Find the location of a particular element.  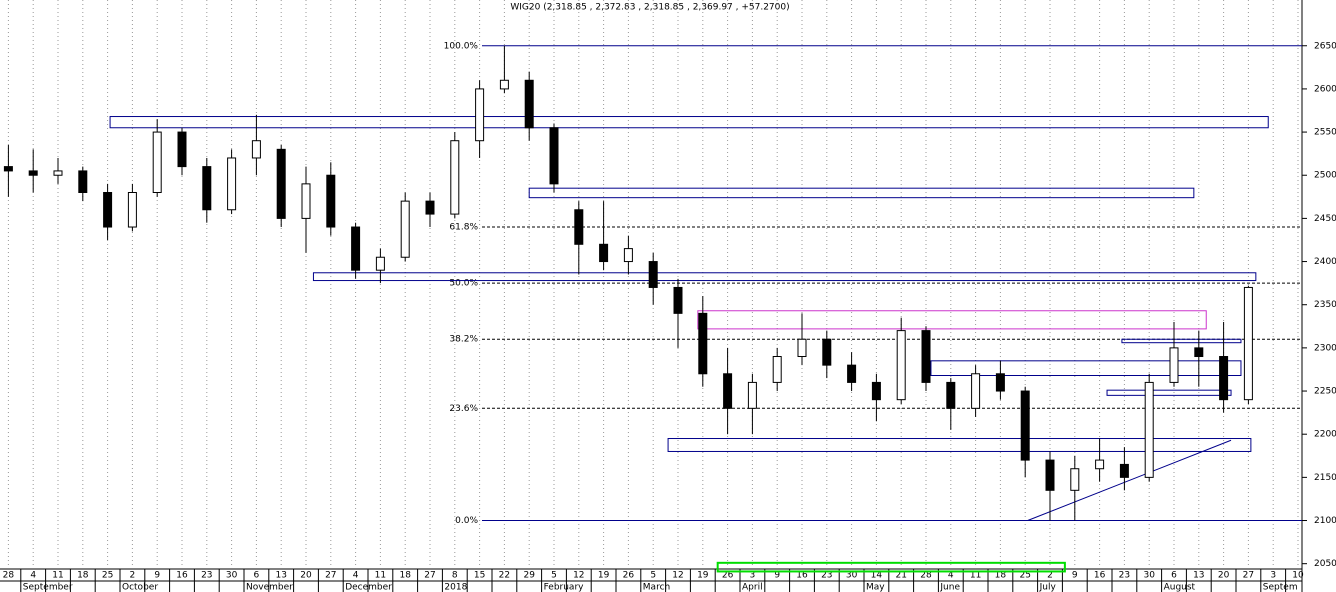

trend-line is located at coordinates (1129, 480).